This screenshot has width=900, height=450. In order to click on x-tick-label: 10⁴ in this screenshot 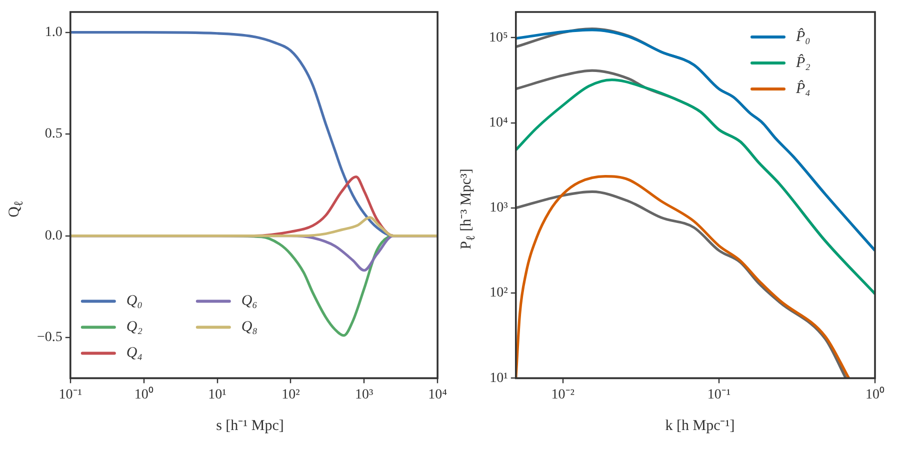, I will do `click(438, 394)`.